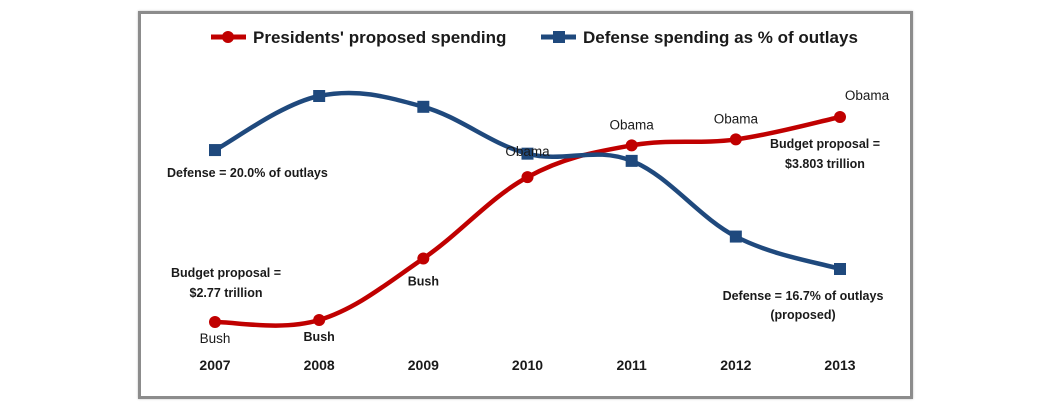 The width and height of the screenshot is (1050, 415). Describe the element at coordinates (735, 236) in the screenshot. I see `defense-point-2012` at that location.